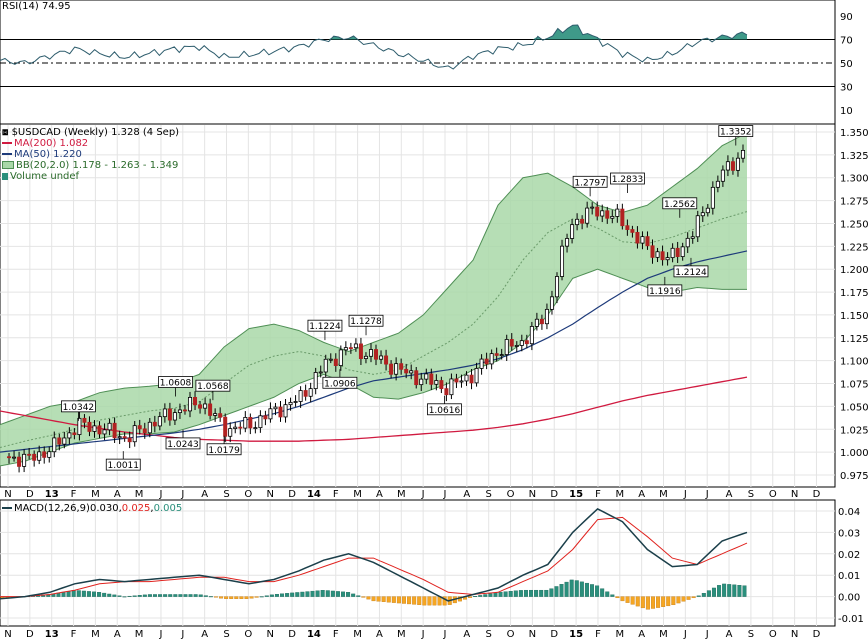  I want to click on legend-item-ma200: MA(200) 1.082, so click(90, 143).